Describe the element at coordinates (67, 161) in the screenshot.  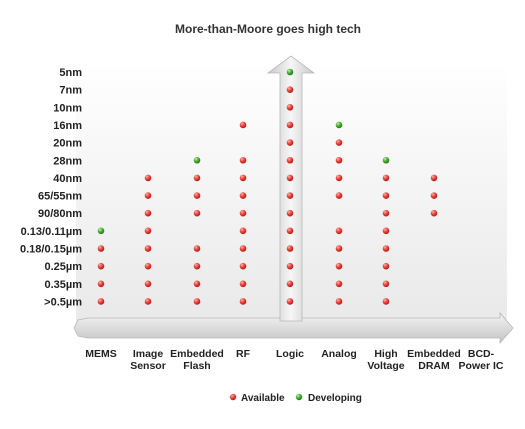
I see `y-tick-label: 28nm` at that location.